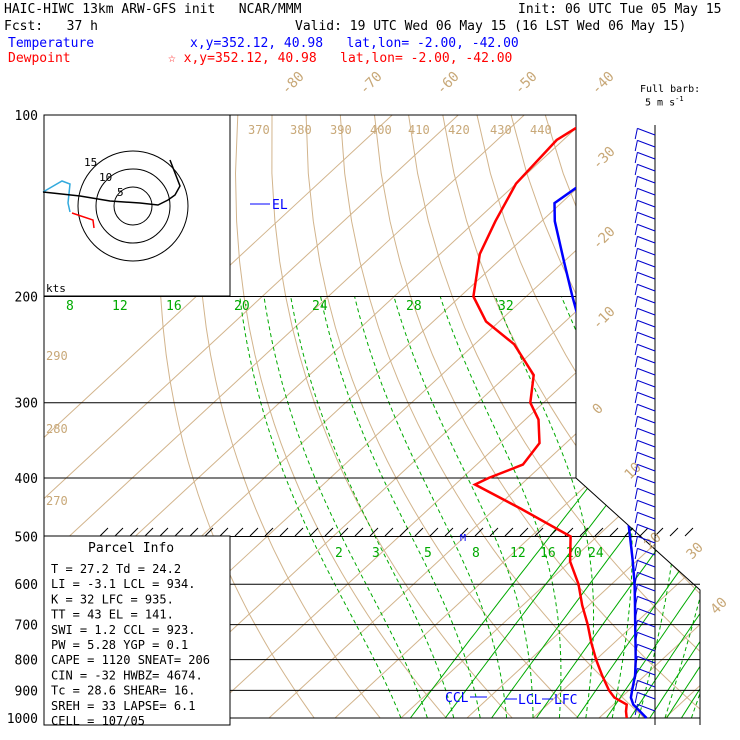  What do you see at coordinates (526, 83) in the screenshot?
I see `isotherm-label: -50` at bounding box center [526, 83].